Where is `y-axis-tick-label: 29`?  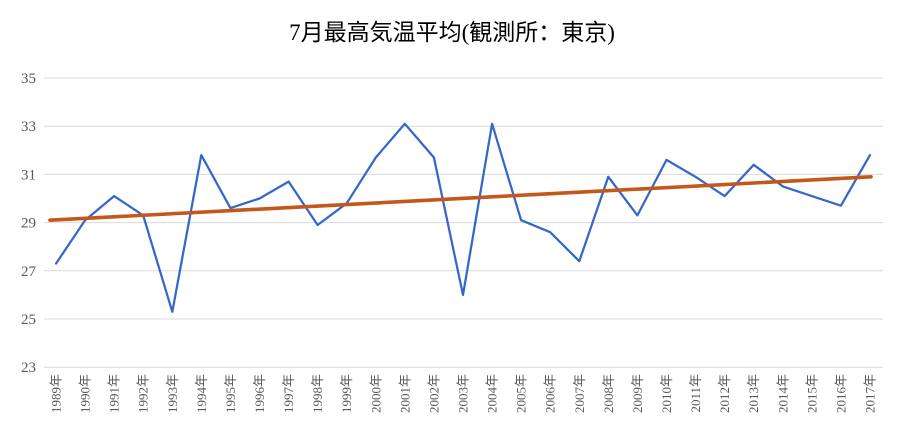
y-axis-tick-label: 29 is located at coordinates (28, 224).